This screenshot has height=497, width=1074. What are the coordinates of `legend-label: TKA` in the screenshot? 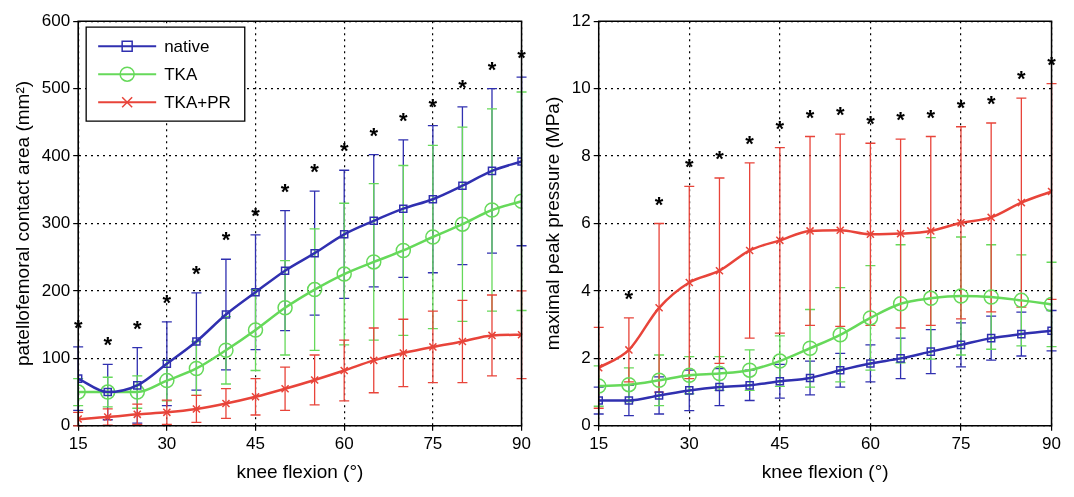 It's located at (181, 74).